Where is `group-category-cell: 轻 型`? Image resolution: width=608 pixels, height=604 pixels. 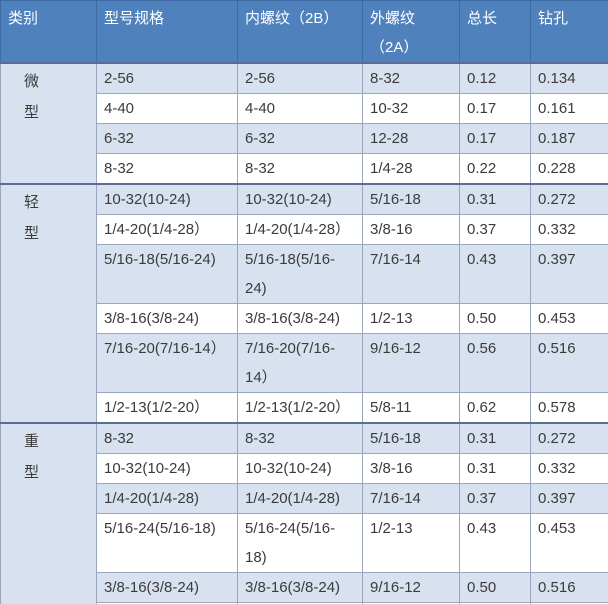 group-category-cell: 轻 型 is located at coordinates (48, 303).